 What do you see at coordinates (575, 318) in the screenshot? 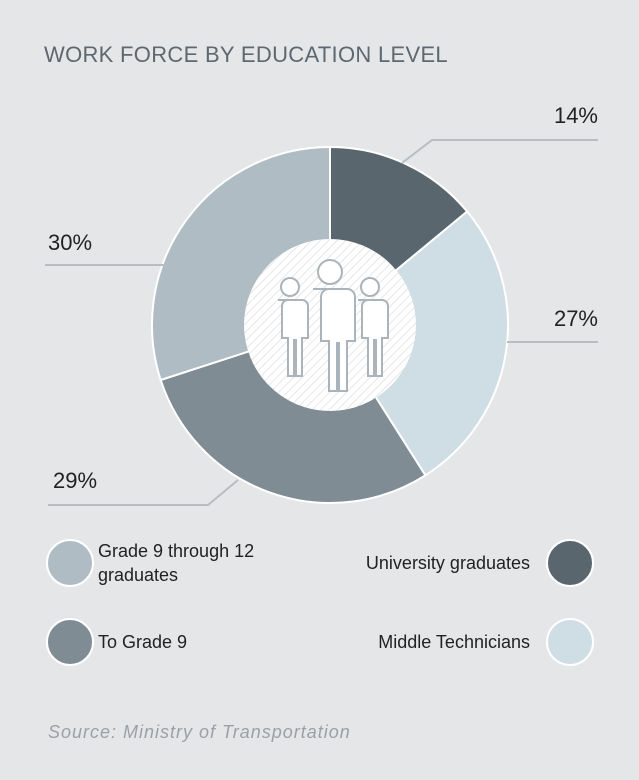
I see `value-label: 27%` at bounding box center [575, 318].